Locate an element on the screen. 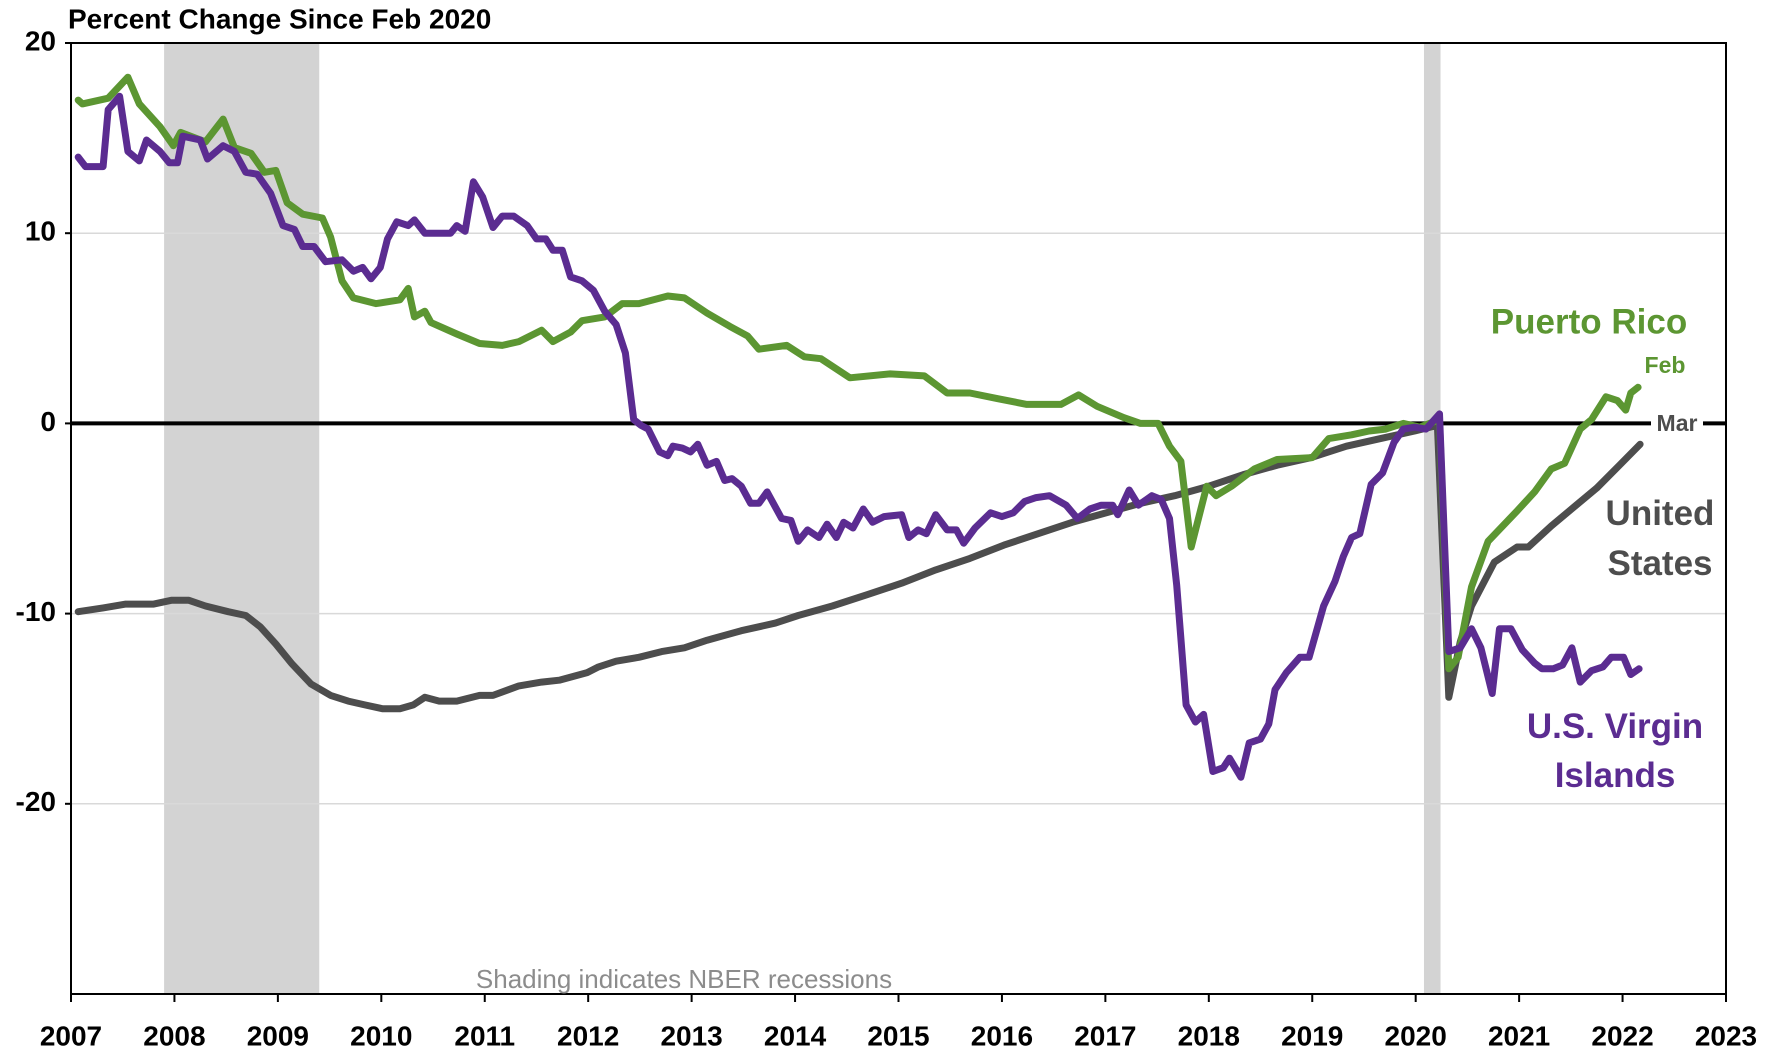 This screenshot has height=1058, width=1770. x-tick-label: 2020 is located at coordinates (1416, 1035).